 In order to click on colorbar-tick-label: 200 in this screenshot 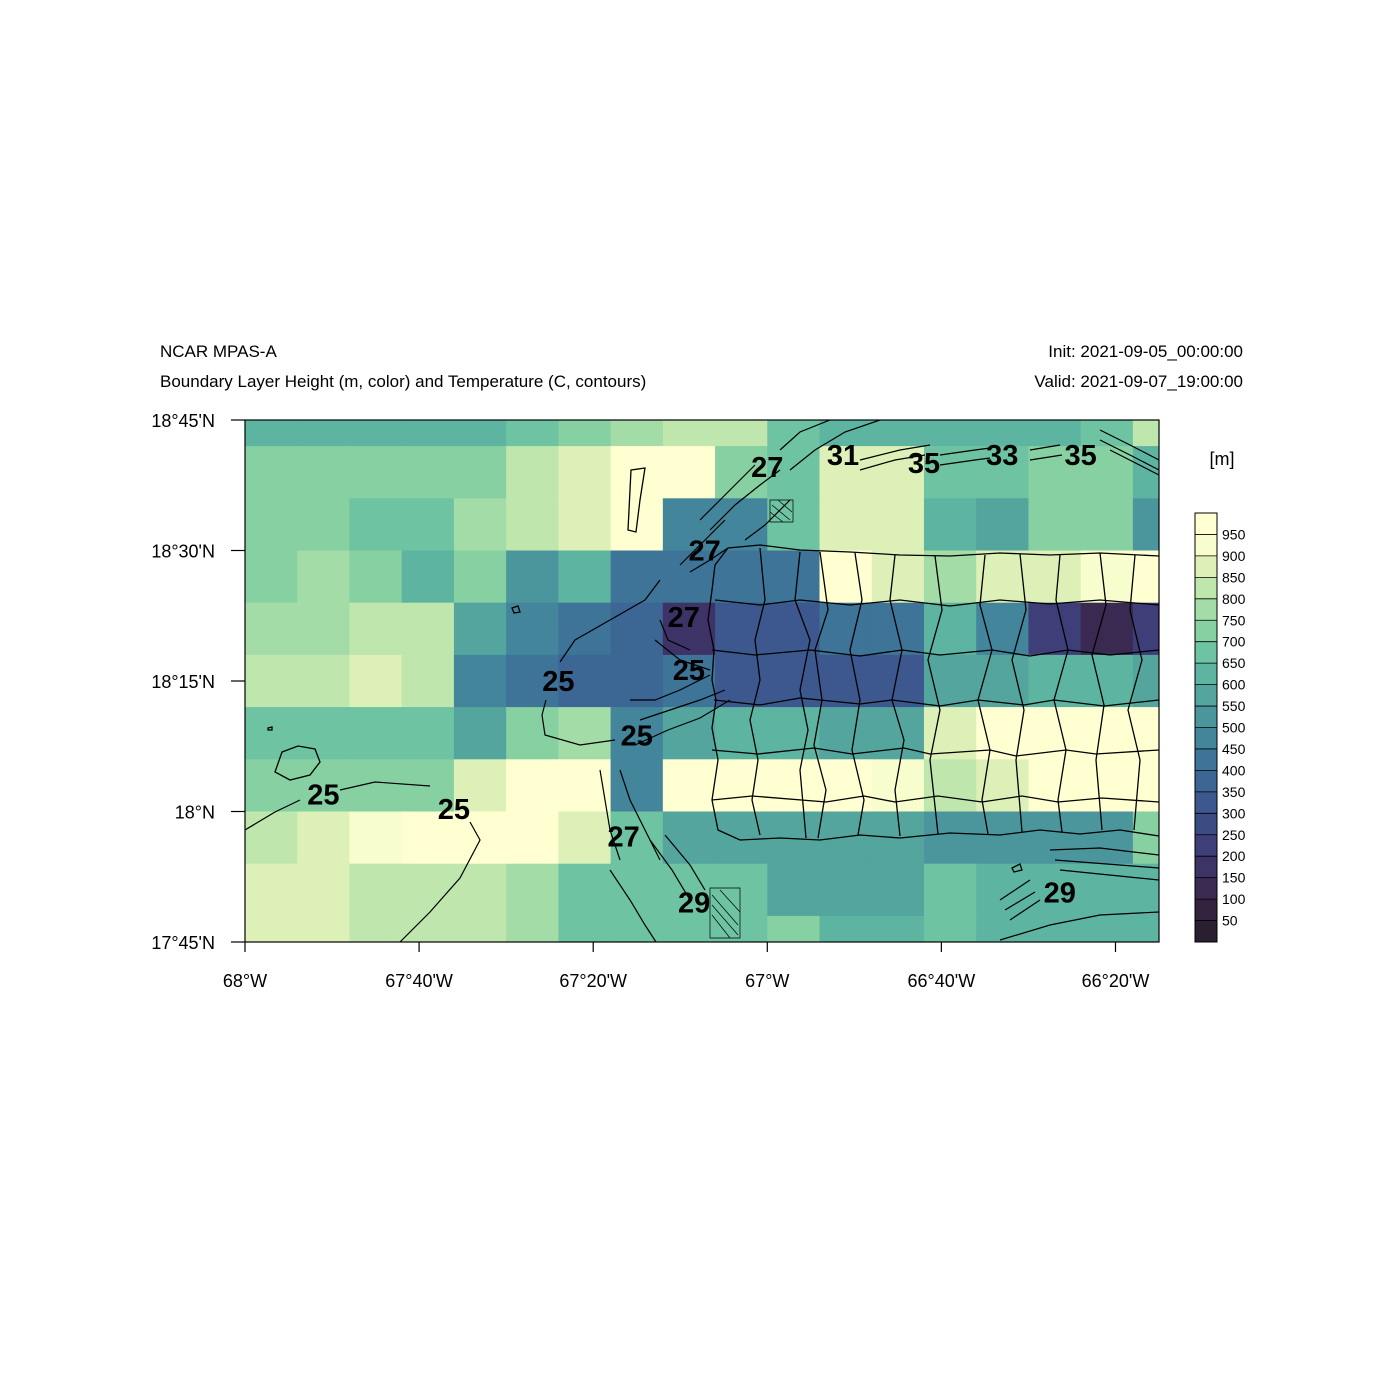, I will do `click(1234, 856)`.